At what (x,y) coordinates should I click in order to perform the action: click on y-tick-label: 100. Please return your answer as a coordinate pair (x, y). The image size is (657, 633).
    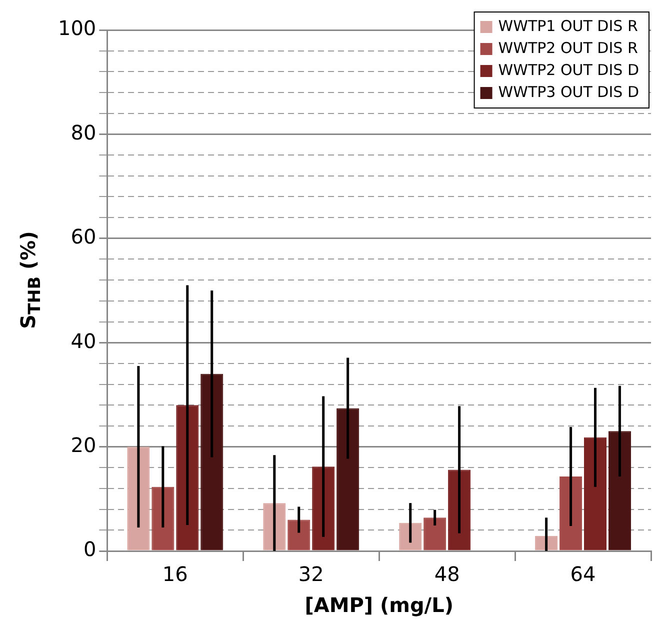
    Looking at the image, I should click on (77, 28).